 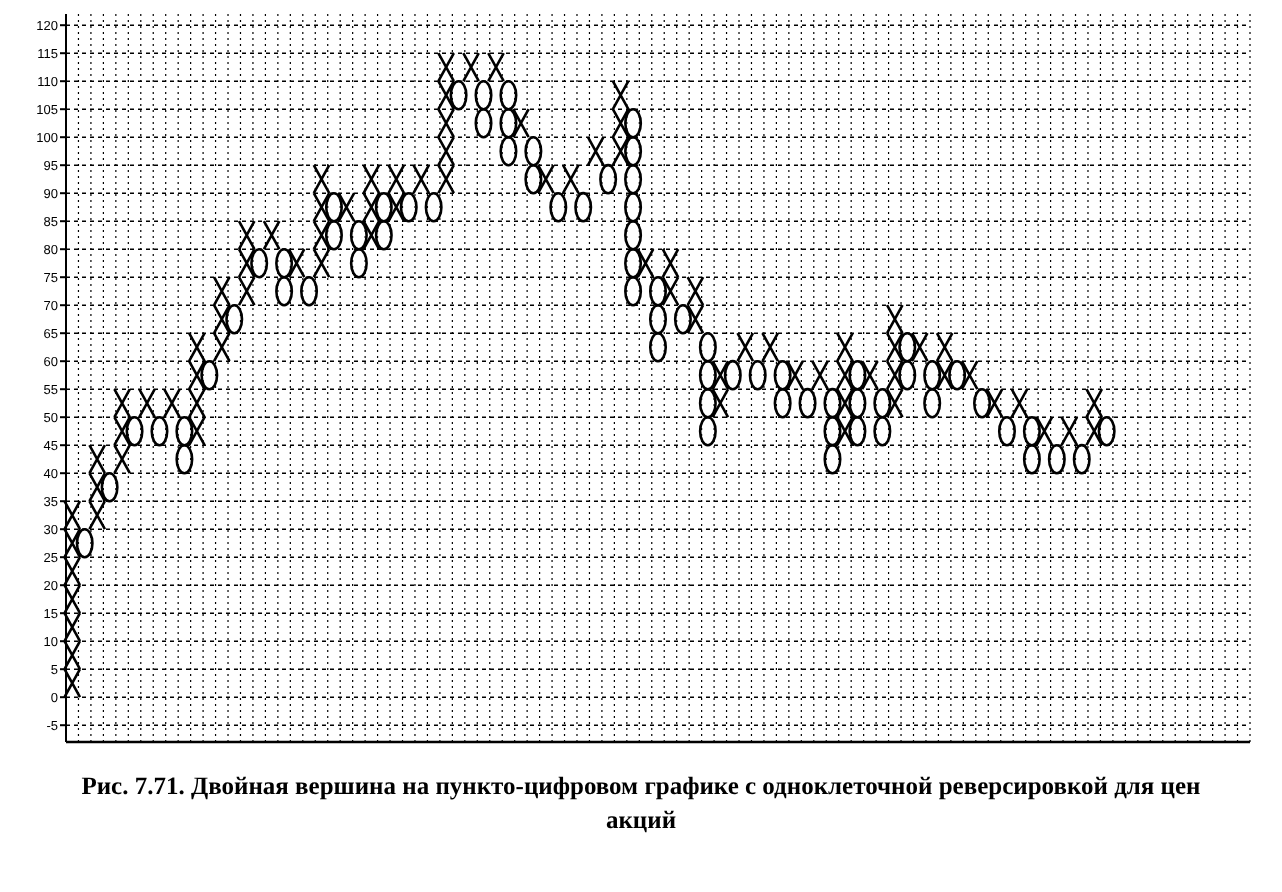 I want to click on text: Рис. 7.71. Двойная вершина на пункто-цифровом графике с одноклеточной реверсировкой для цен акций, so click(x=641, y=804).